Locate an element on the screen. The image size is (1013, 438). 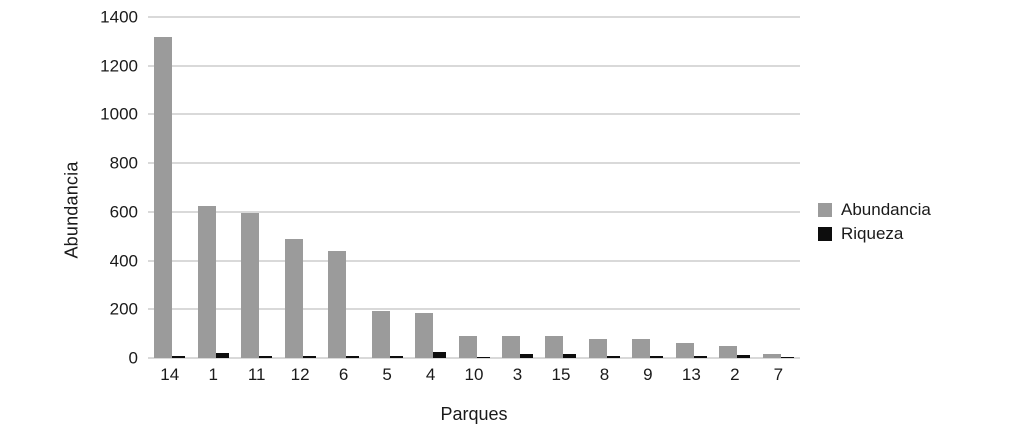
x-tick-label-7: 7 is located at coordinates (778, 374).